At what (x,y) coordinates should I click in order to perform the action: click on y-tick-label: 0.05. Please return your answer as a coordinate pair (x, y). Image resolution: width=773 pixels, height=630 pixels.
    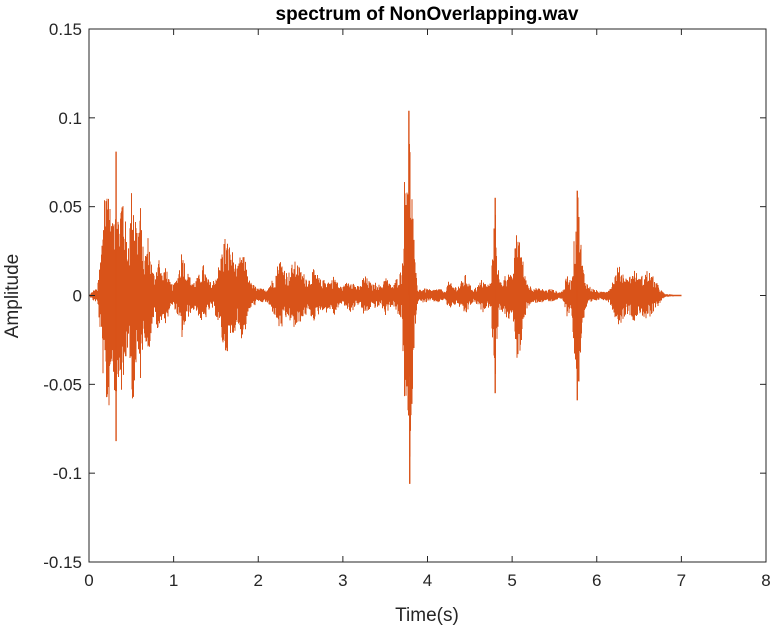
    Looking at the image, I should click on (65, 207).